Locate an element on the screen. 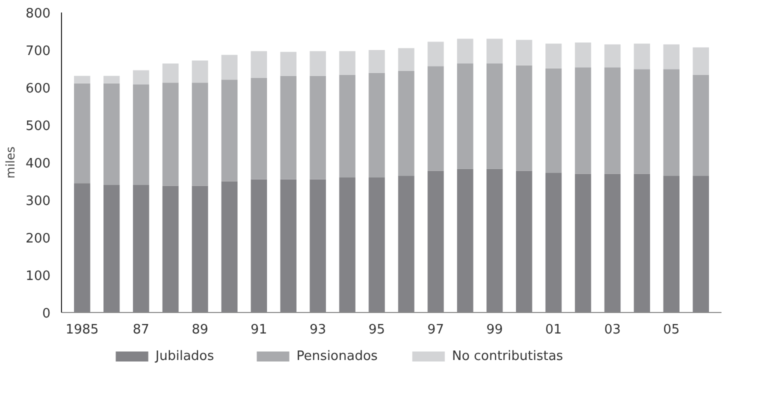 This screenshot has width=766, height=411. x-tick-label: 89 is located at coordinates (200, 330).